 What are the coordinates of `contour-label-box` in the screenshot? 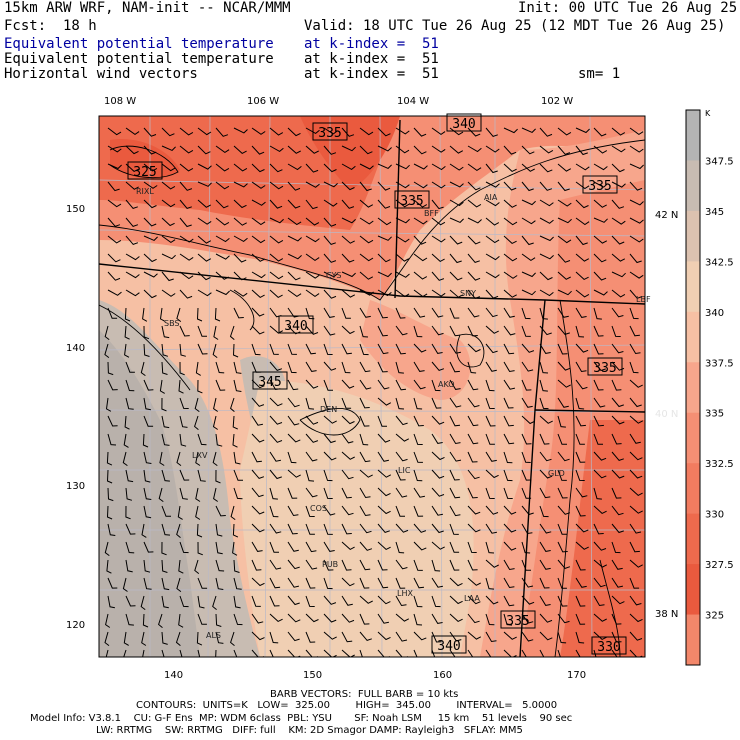 It's located at (145, 170).